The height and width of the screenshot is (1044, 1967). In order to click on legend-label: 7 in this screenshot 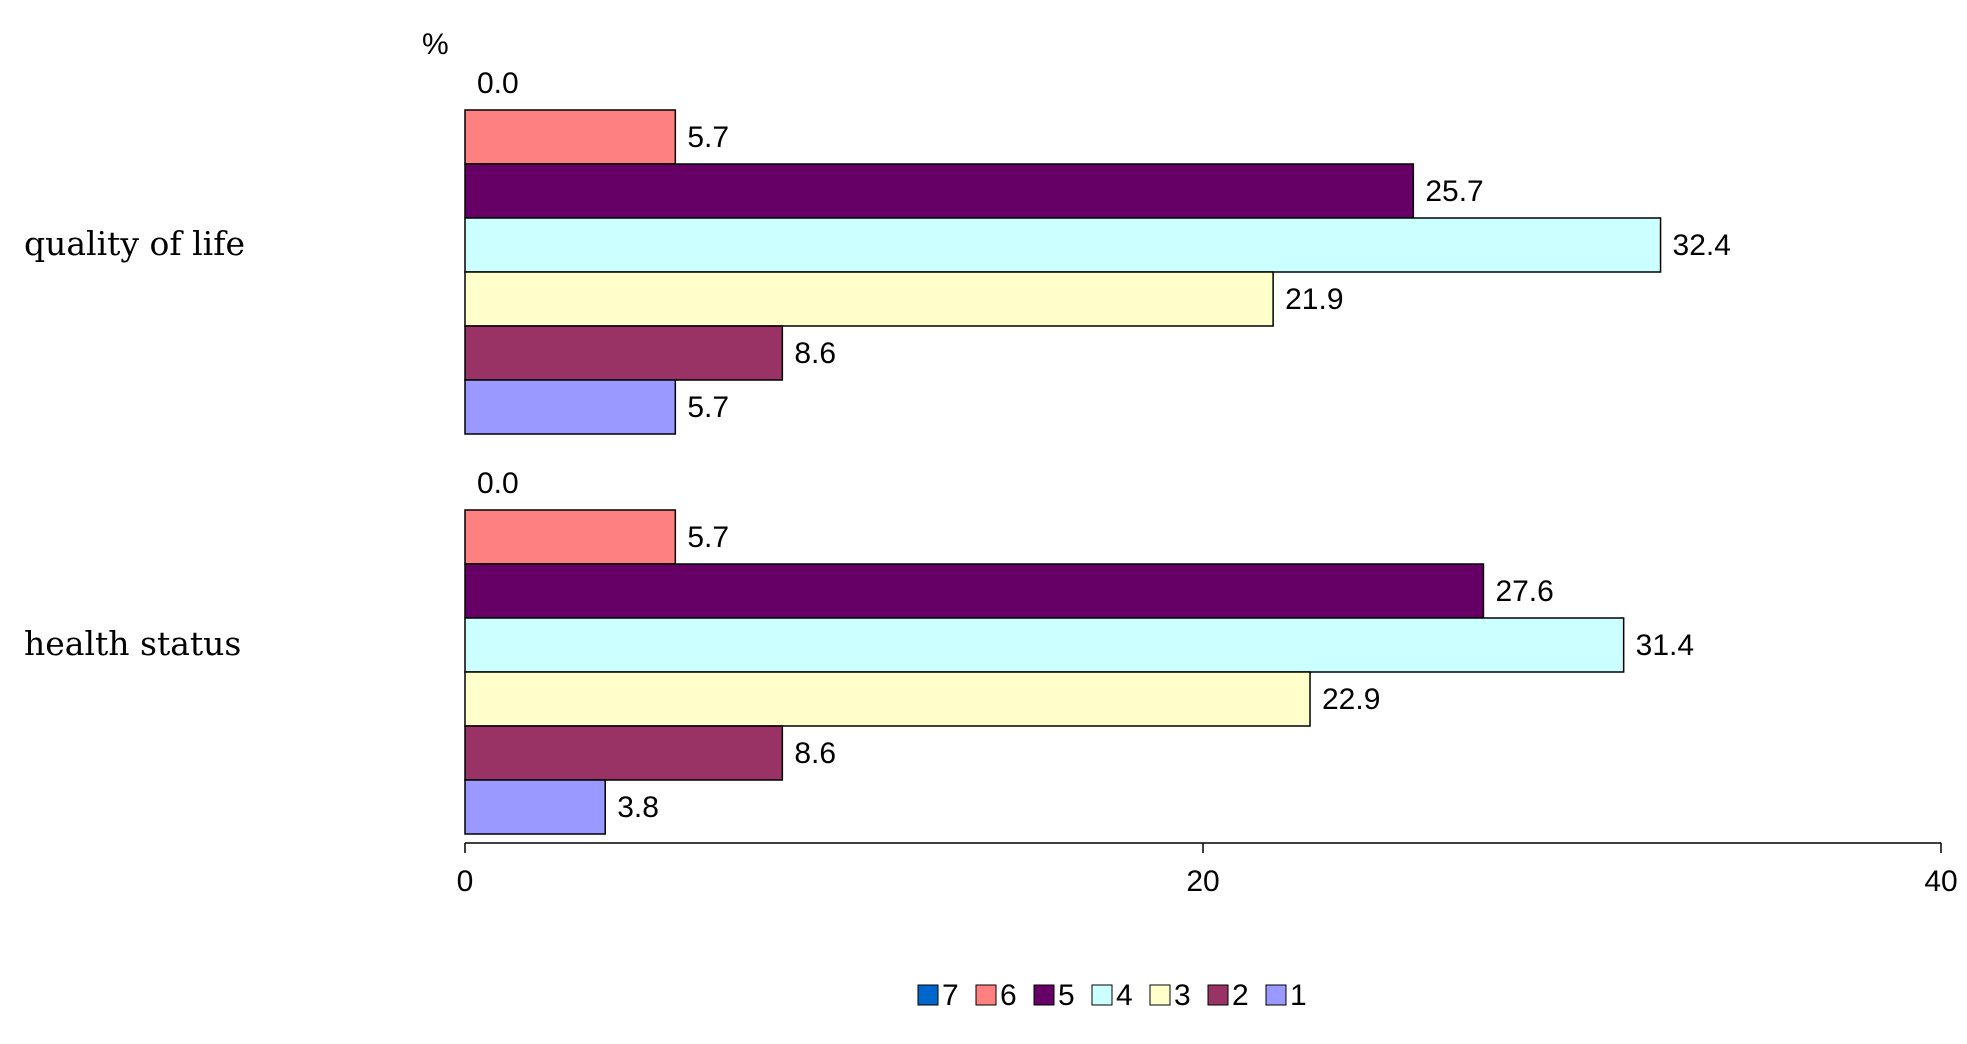, I will do `click(950, 995)`.